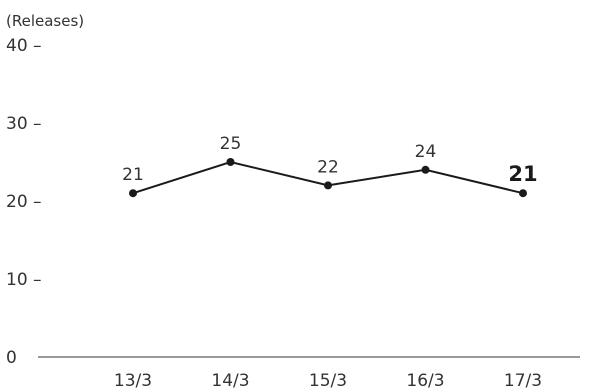 The height and width of the screenshot is (391, 595). I want to click on data-label: 22, so click(328, 167).